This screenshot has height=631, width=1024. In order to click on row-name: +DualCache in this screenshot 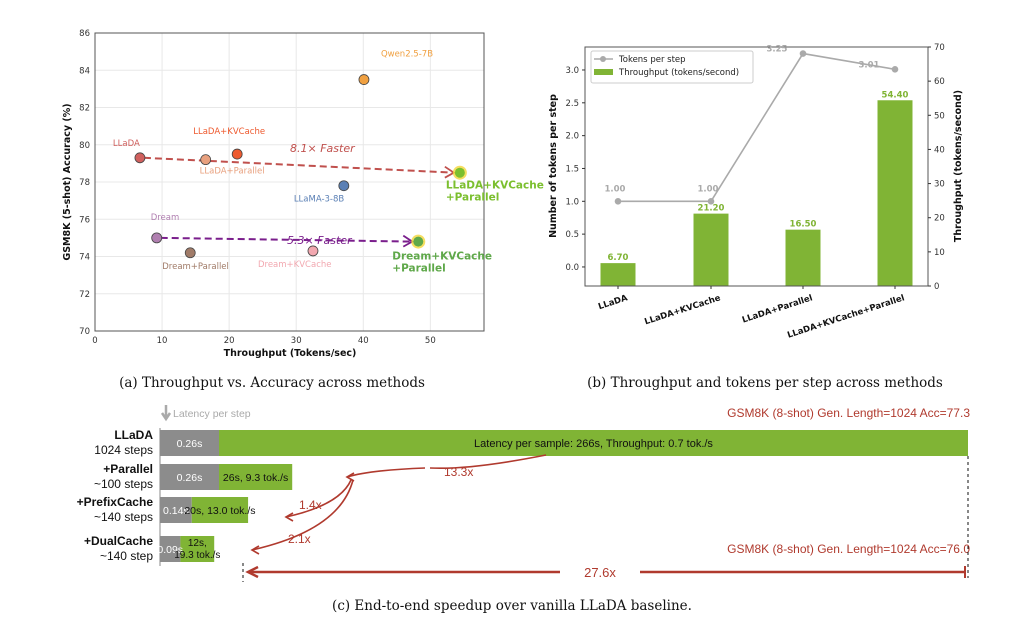, I will do `click(118, 541)`.